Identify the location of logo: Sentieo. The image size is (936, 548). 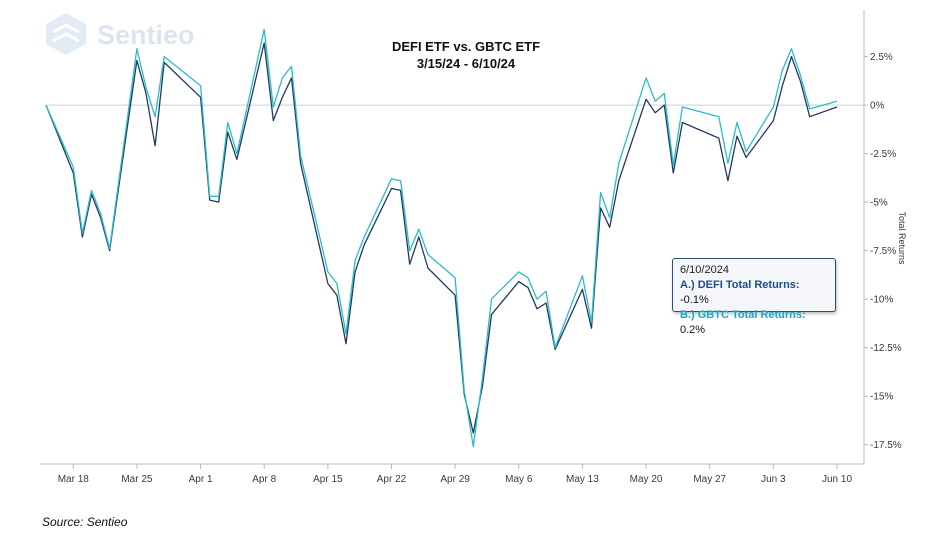
(120, 34).